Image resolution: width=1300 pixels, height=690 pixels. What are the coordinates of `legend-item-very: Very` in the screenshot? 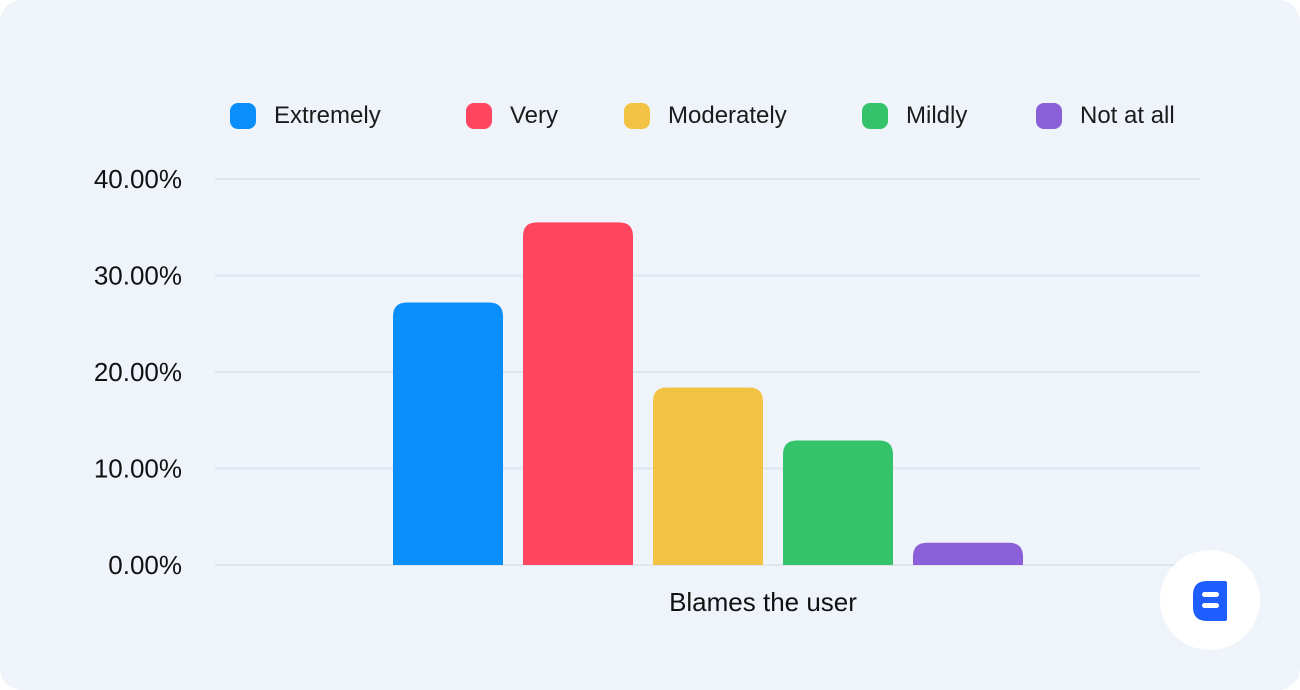 It's located at (512, 116).